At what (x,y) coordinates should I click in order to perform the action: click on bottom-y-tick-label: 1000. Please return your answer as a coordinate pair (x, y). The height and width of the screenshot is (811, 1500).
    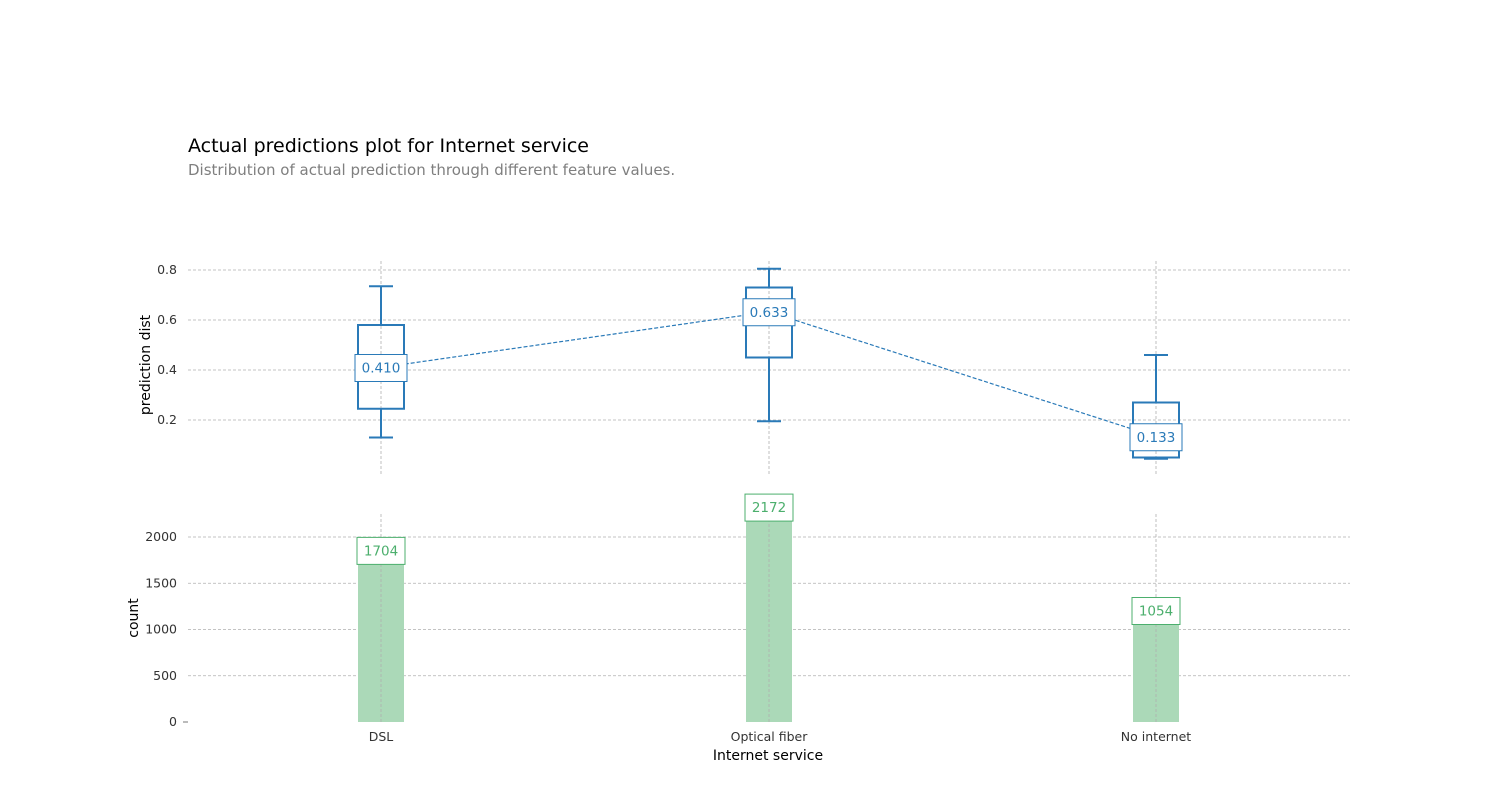
    Looking at the image, I should click on (161, 629).